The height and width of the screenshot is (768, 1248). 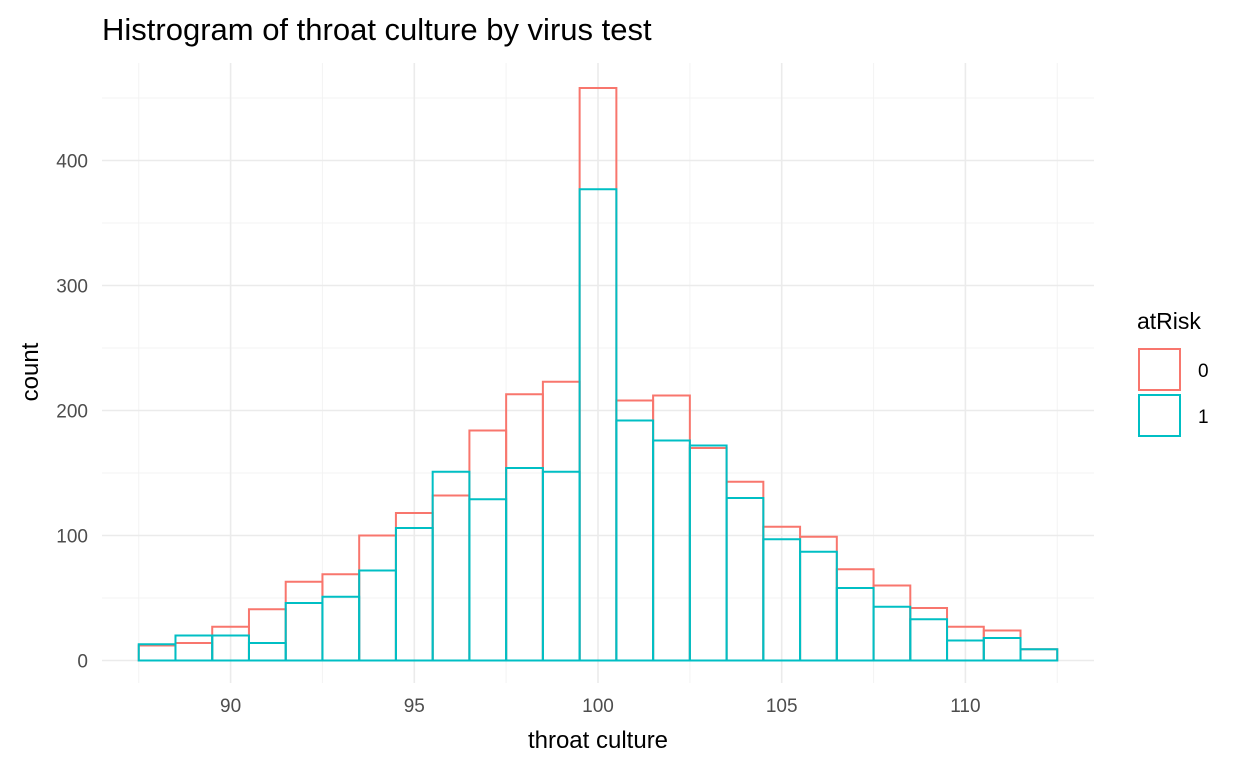 I want to click on y-tick-label: 400, so click(x=72, y=162).